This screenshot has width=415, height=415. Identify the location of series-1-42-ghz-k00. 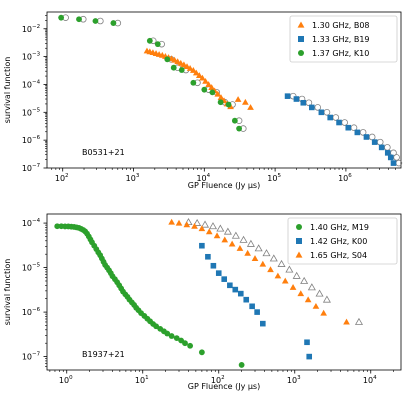
(256, 301).